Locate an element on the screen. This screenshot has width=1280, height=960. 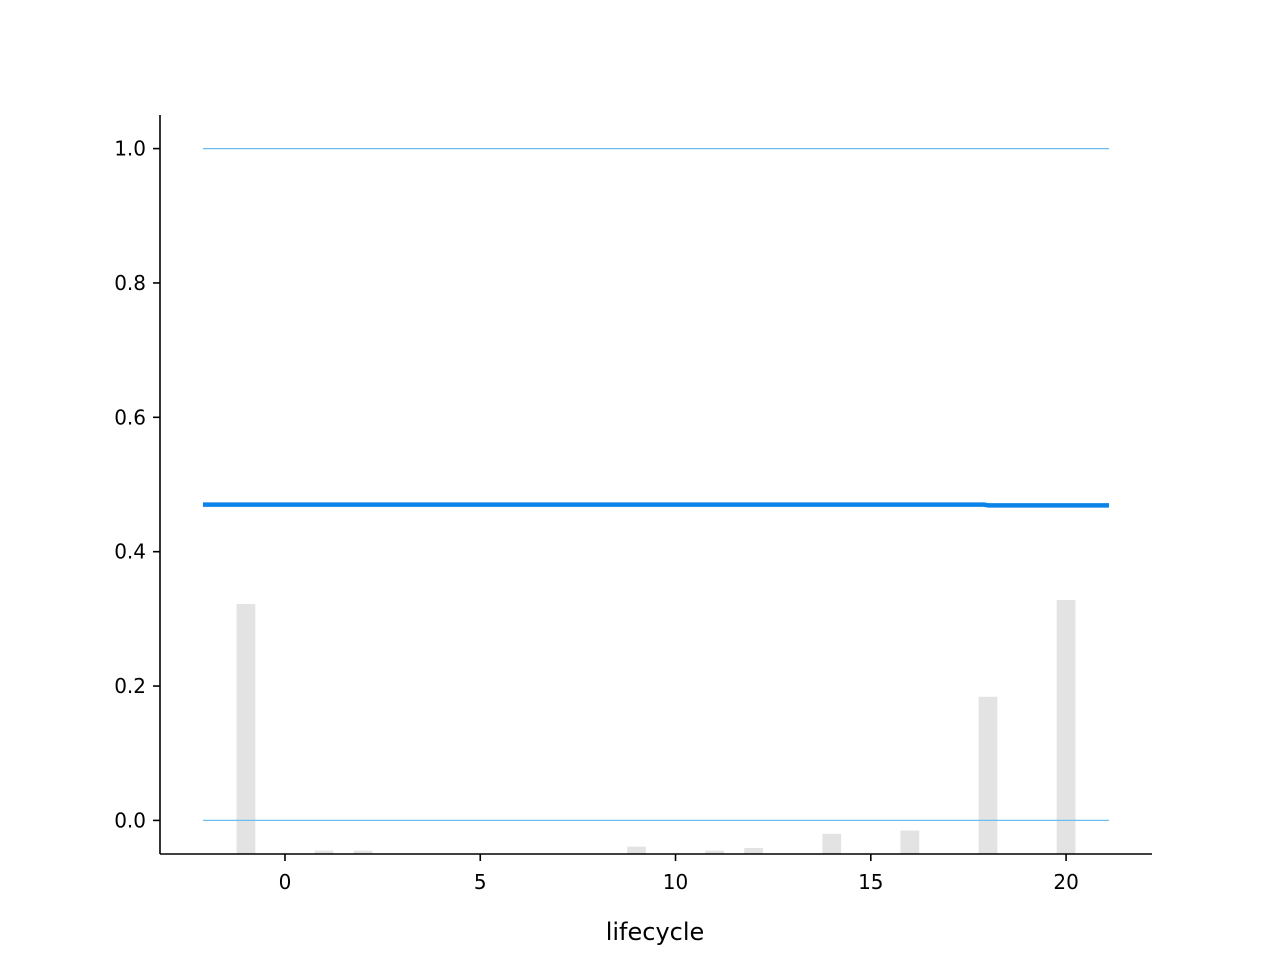
y-tick-label: 0.8 is located at coordinates (130, 283).